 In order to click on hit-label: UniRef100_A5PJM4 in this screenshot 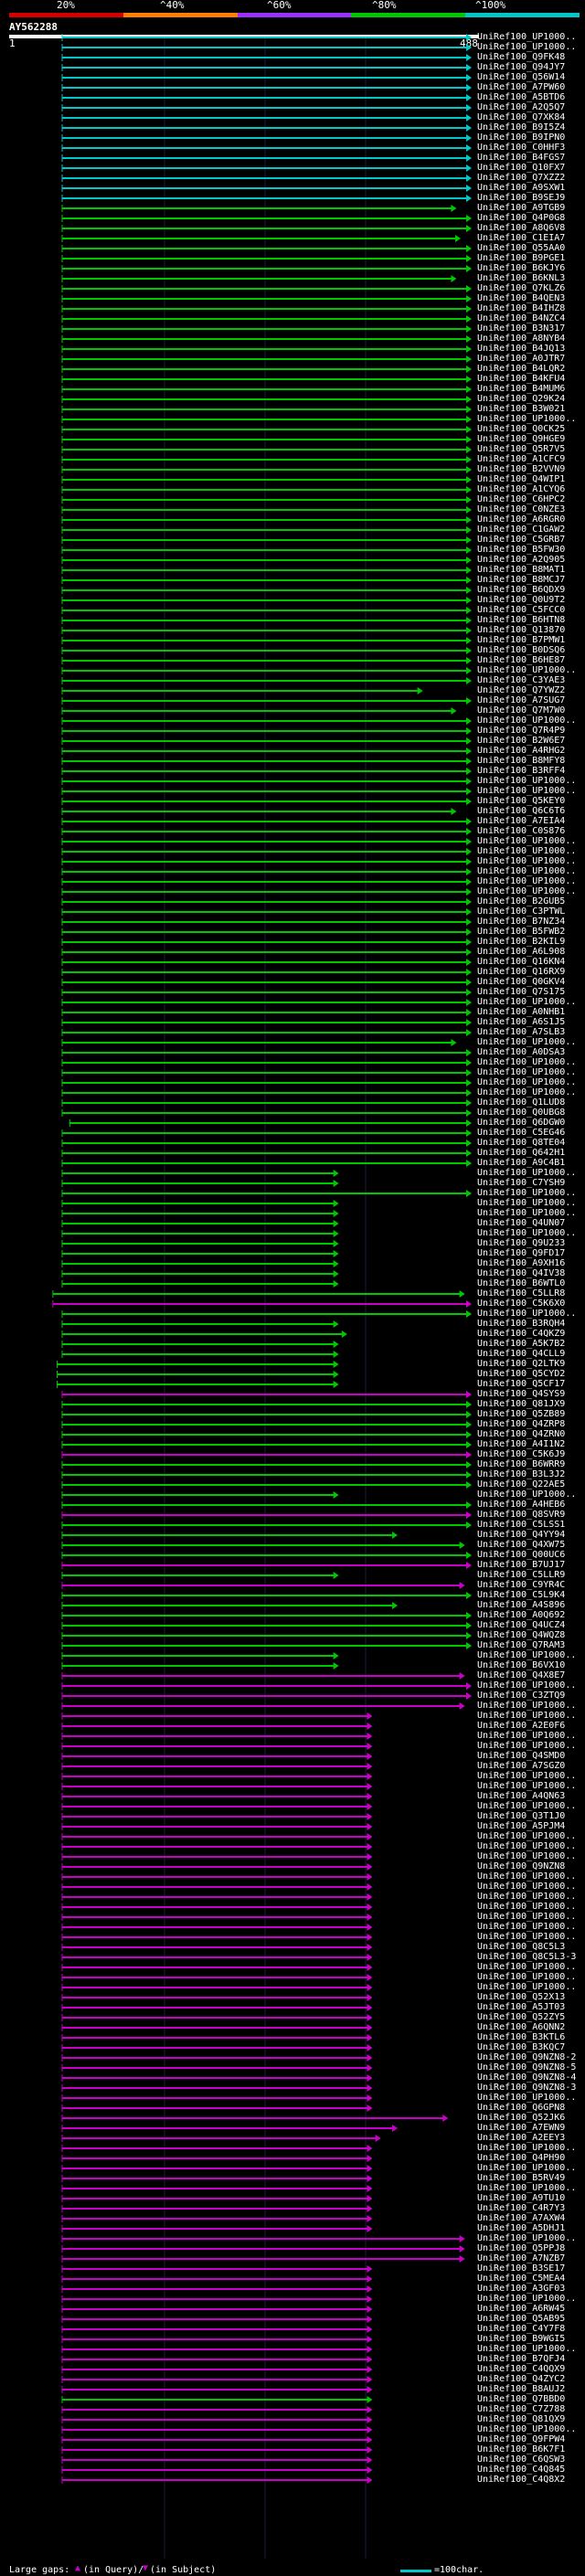, I will do `click(521, 1826)`.